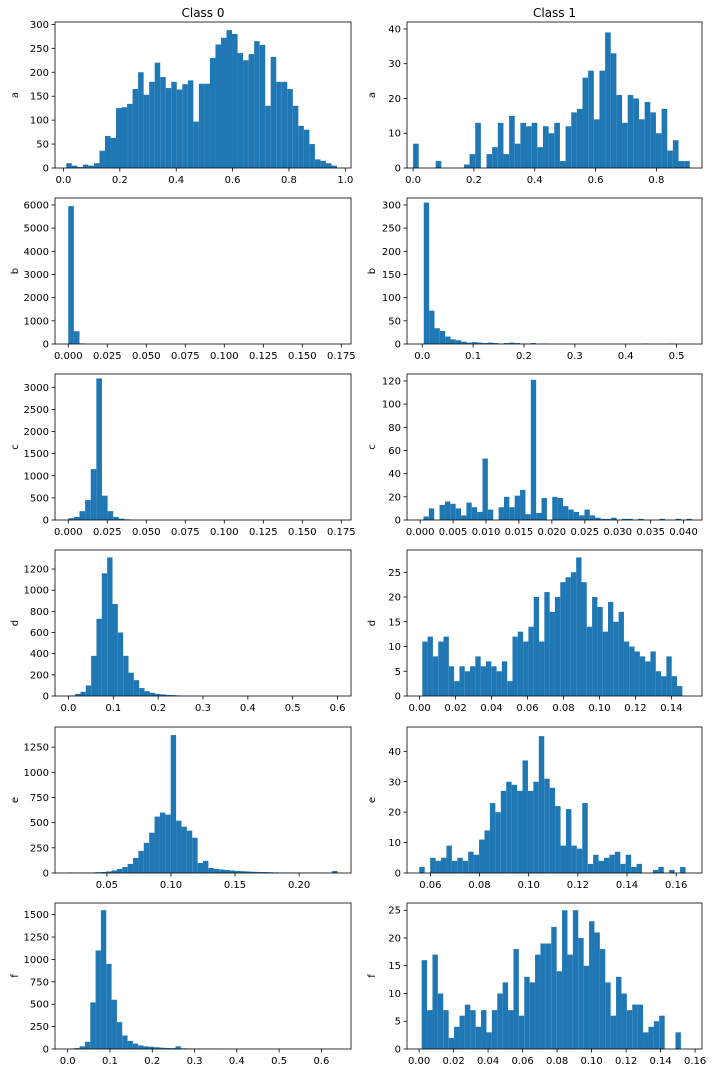 Image resolution: width=715 pixels, height=1072 pixels. I want to click on y-tick-label: 500, so click(39, 498).